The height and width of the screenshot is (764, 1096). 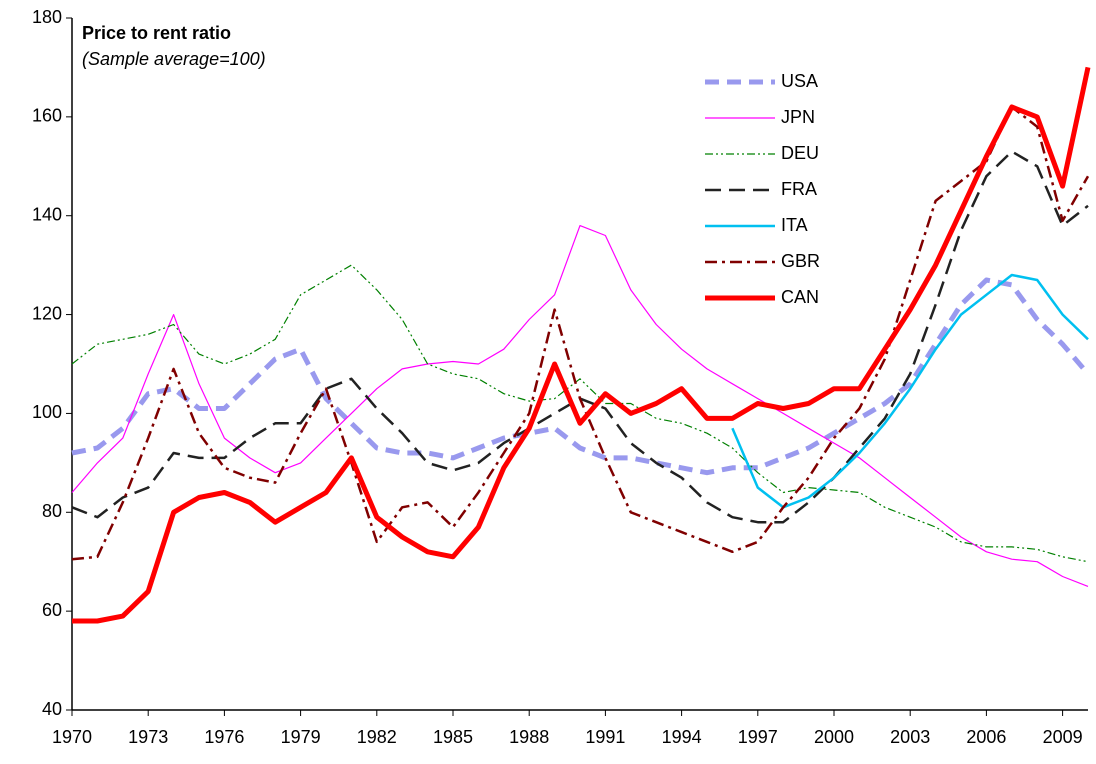 I want to click on legend-label: JPN, so click(x=798, y=117).